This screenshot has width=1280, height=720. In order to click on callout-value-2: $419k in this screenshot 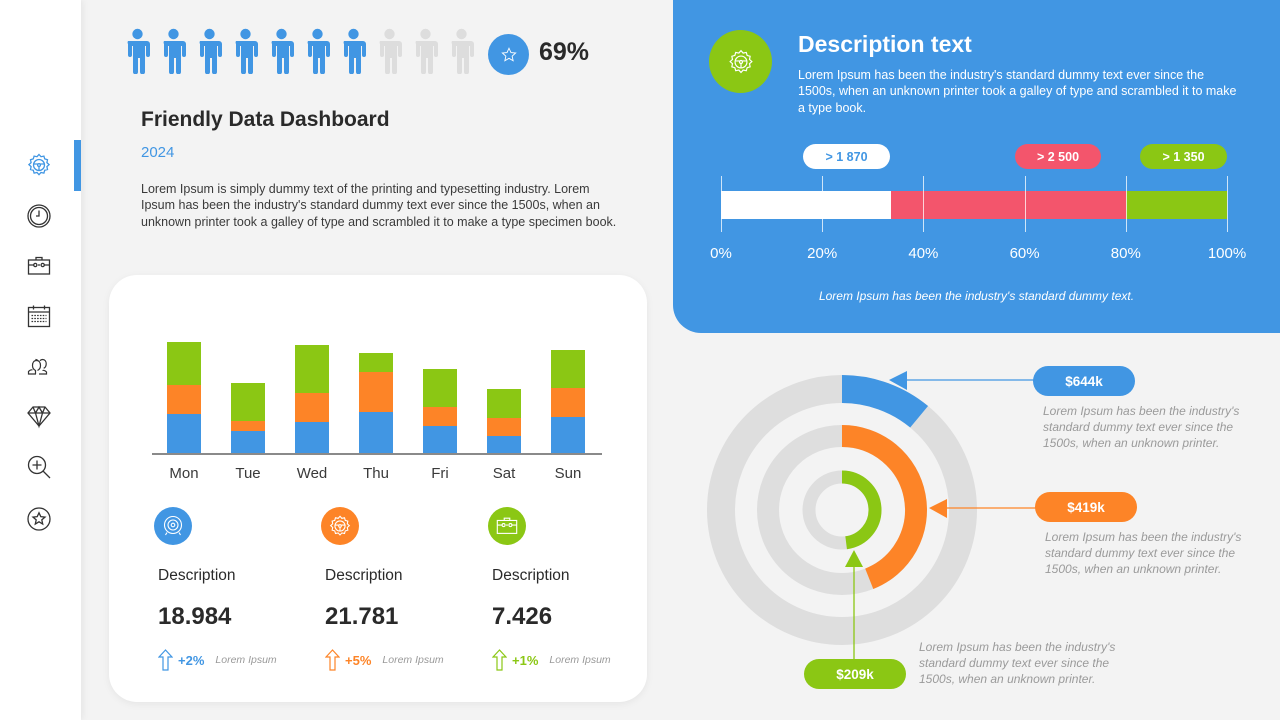, I will do `click(1086, 507)`.